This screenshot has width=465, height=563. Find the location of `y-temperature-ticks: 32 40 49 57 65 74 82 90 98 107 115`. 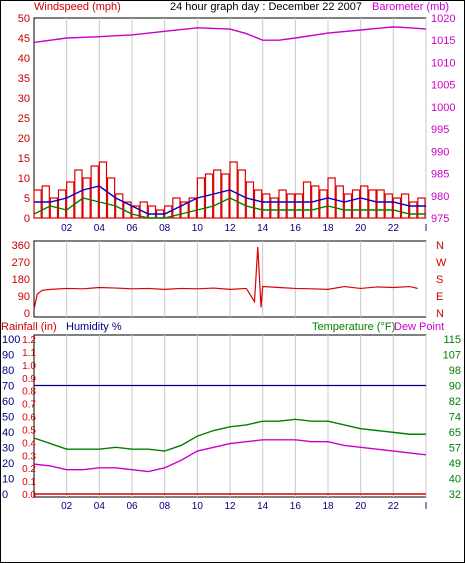

y-temperature-ticks: 32 40 49 57 65 74 82 90 98 107 115 is located at coordinates (452, 417).